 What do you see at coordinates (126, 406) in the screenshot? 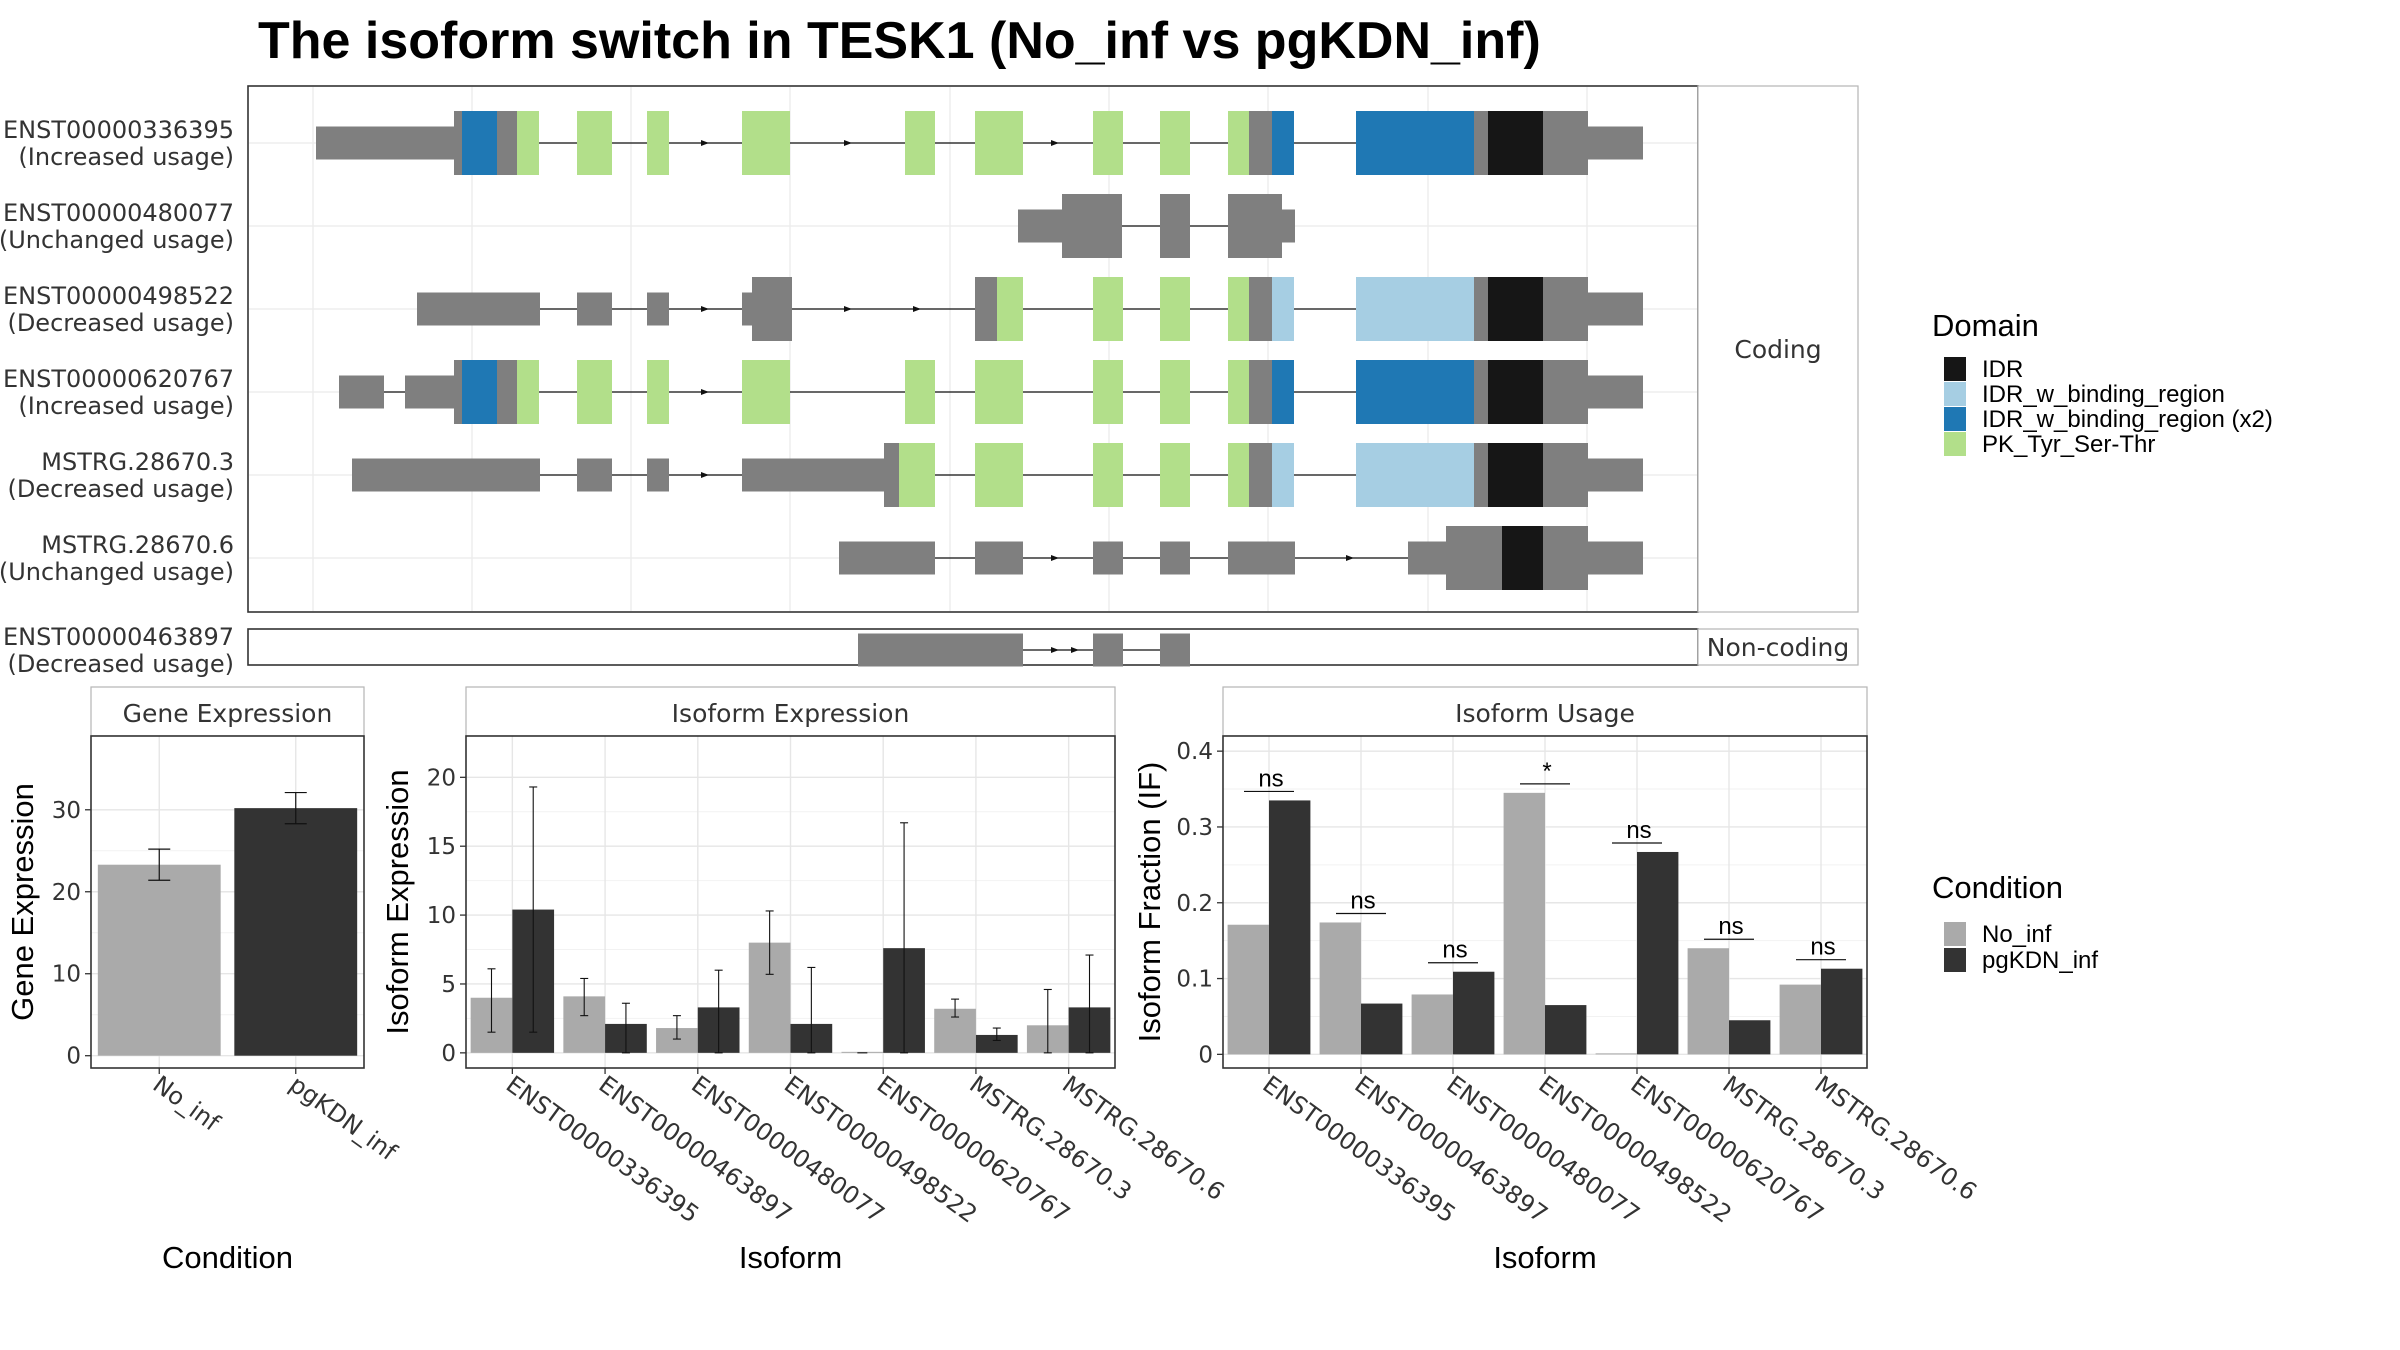
I see `transcript-usage-label: (Increased usage)` at bounding box center [126, 406].